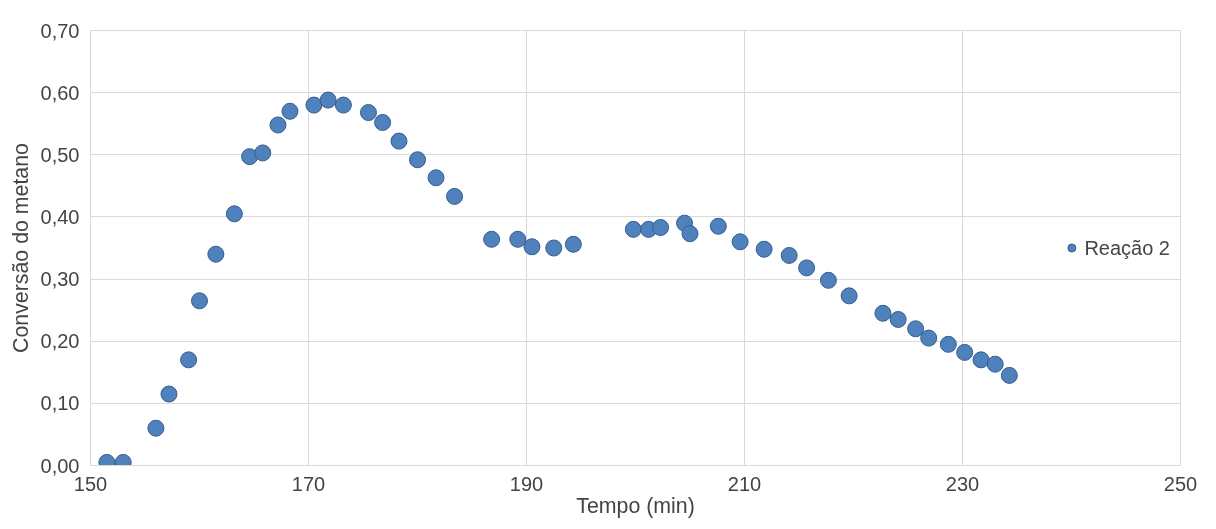  I want to click on y-tick-label: 0,30, so click(60, 279).